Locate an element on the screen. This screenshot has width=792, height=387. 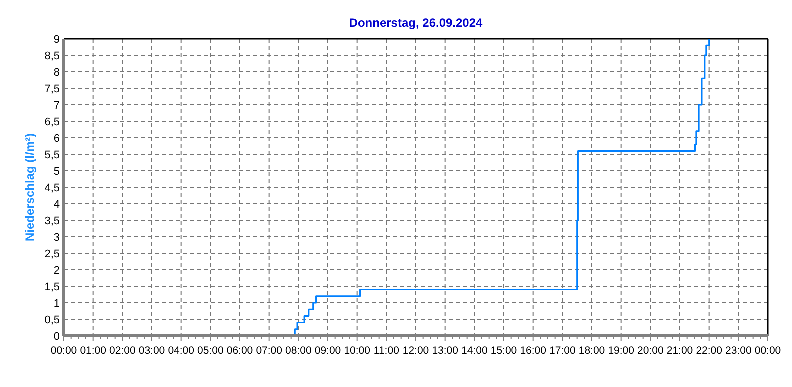
x-tick-label: 19:00 is located at coordinates (621, 351).